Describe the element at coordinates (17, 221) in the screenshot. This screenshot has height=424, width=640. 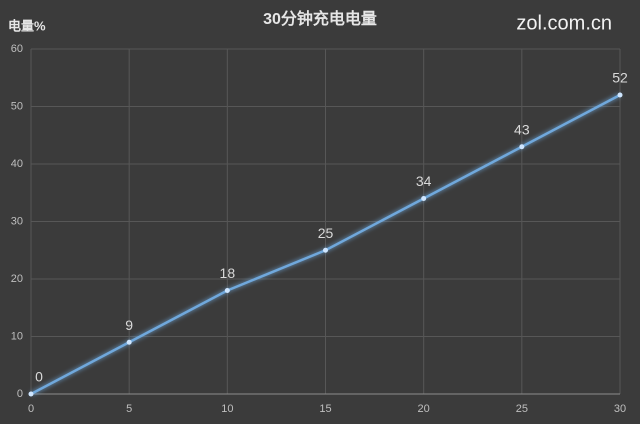
I see `y-tick-label: 30` at that location.